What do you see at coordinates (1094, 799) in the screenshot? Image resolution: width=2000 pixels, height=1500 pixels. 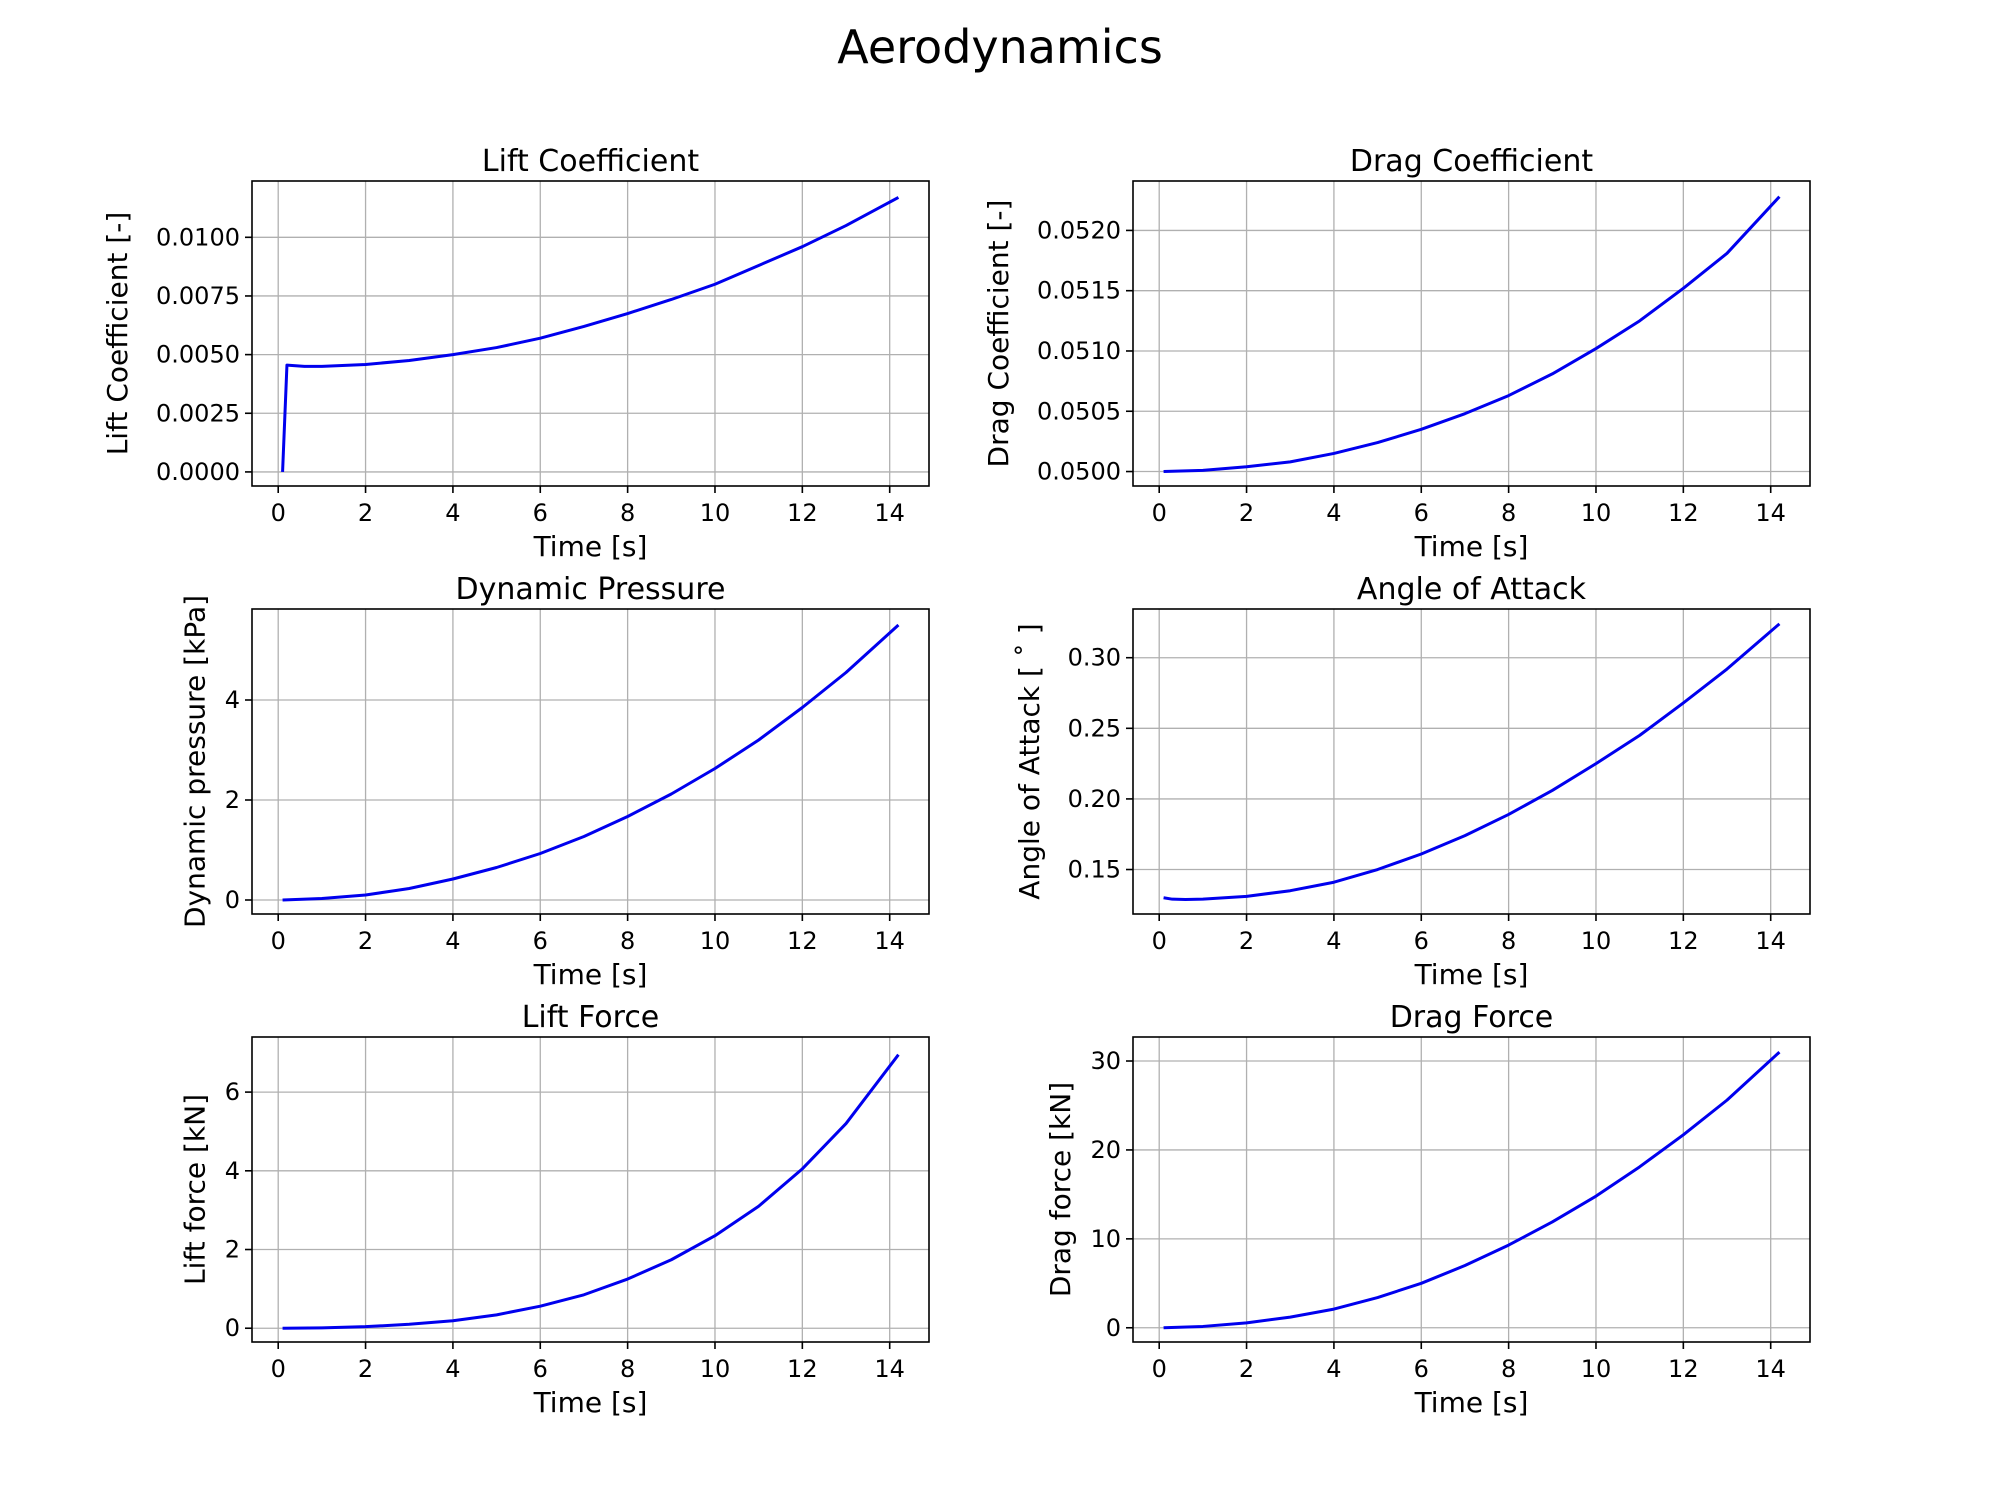 I see `y-tick-label: 0.20` at bounding box center [1094, 799].